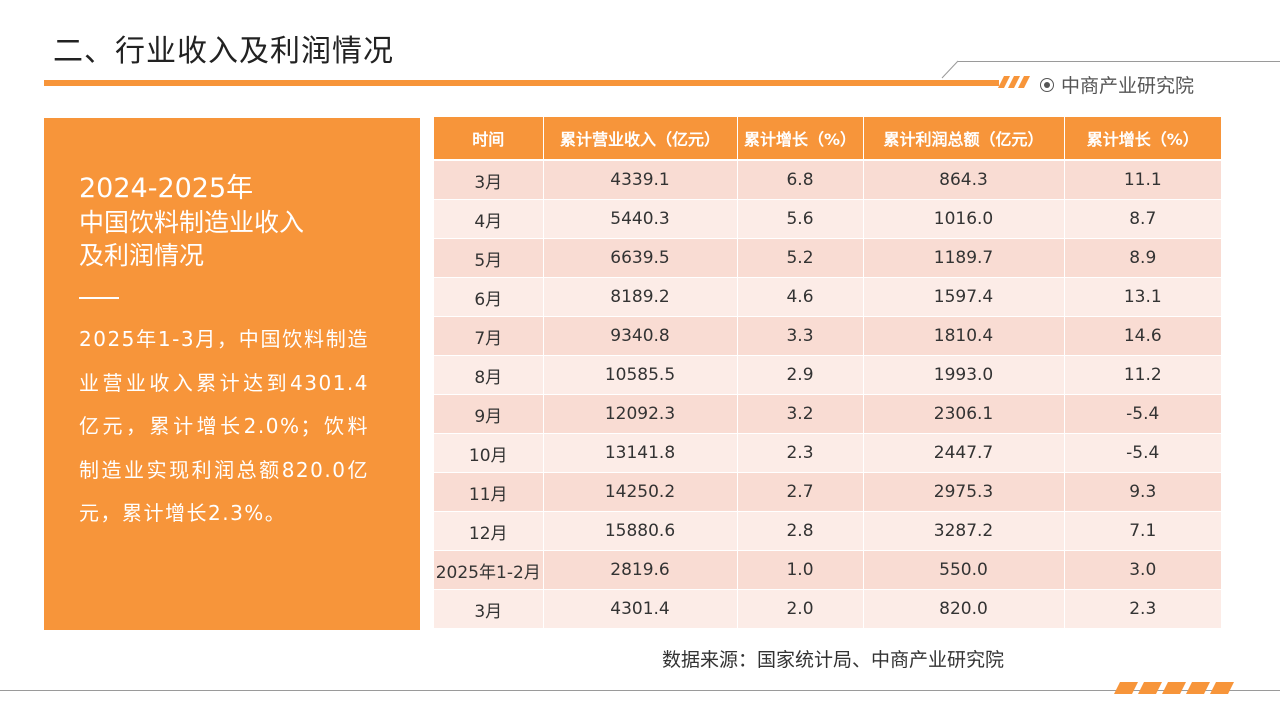 The image size is (1280, 720). What do you see at coordinates (640, 297) in the screenshot?
I see `table-cell: 8189.2` at bounding box center [640, 297].